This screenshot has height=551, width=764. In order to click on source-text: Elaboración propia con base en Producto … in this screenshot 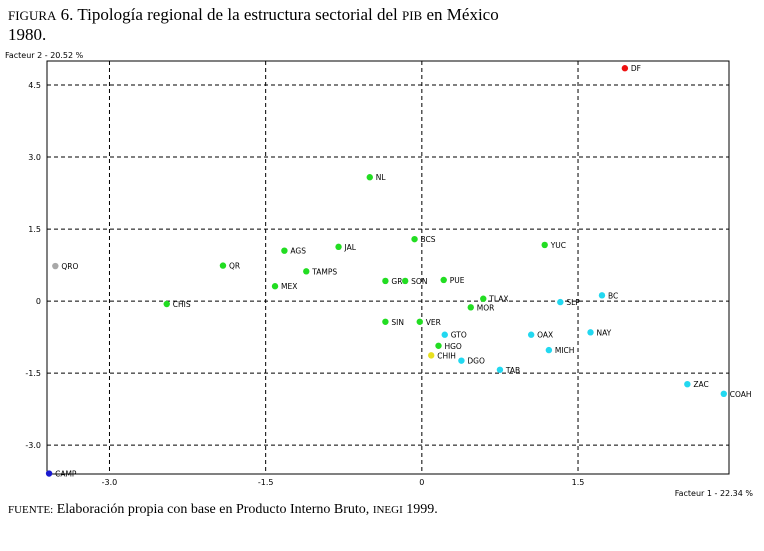, I will do `click(213, 509)`.